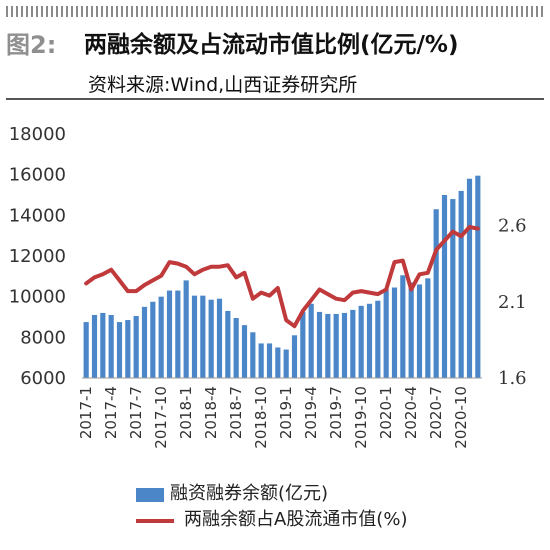  What do you see at coordinates (37, 175) in the screenshot?
I see `y-left-tick-label: 16000` at bounding box center [37, 175].